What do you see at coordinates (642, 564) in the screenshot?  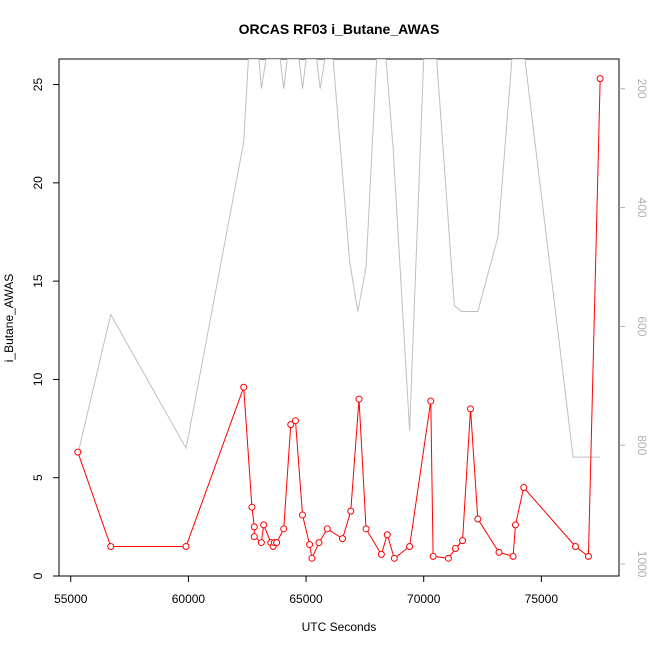 I see `y2-tick-label: 1000` at bounding box center [642, 564].